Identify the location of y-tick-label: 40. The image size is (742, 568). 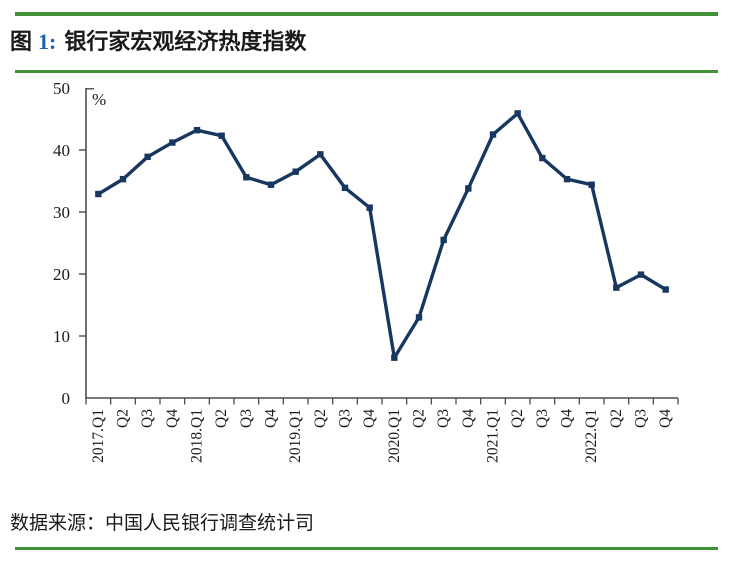
(61, 150).